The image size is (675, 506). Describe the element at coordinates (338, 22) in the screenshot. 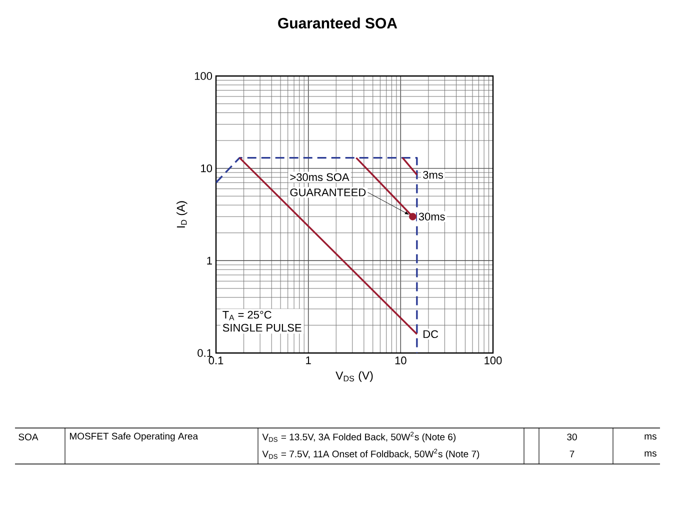

I see `chart-title: Guaranteed SOA` at that location.